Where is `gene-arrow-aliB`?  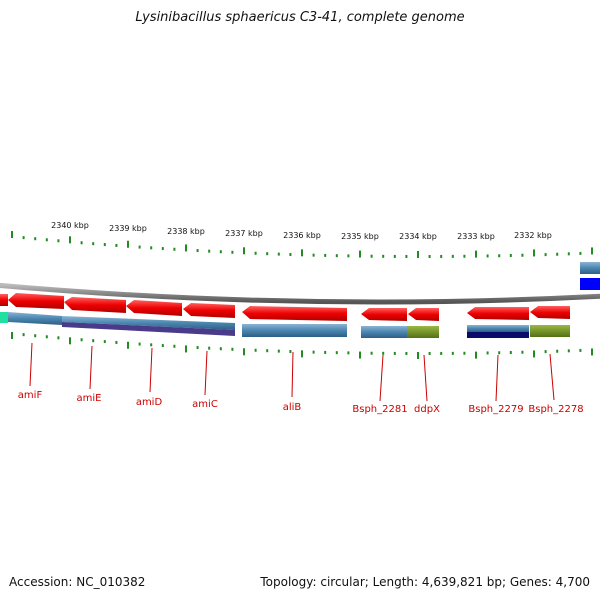
gene-arrow-aliB is located at coordinates (294, 313).